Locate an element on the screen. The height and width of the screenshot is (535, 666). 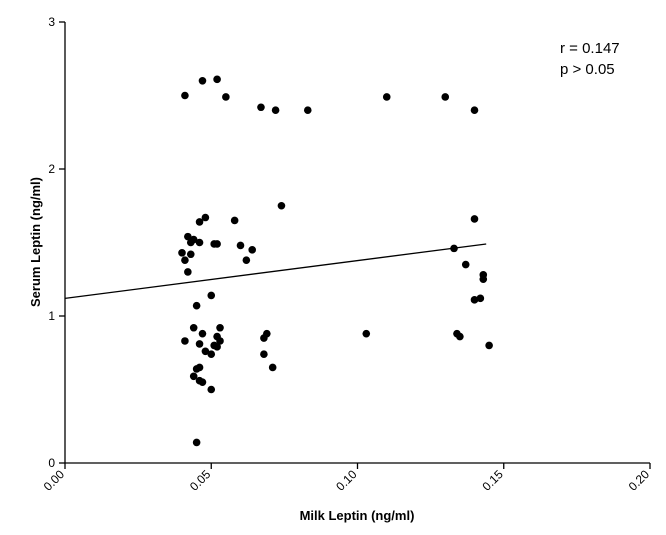
x-tick-label: 0.10 is located at coordinates (346, 480).